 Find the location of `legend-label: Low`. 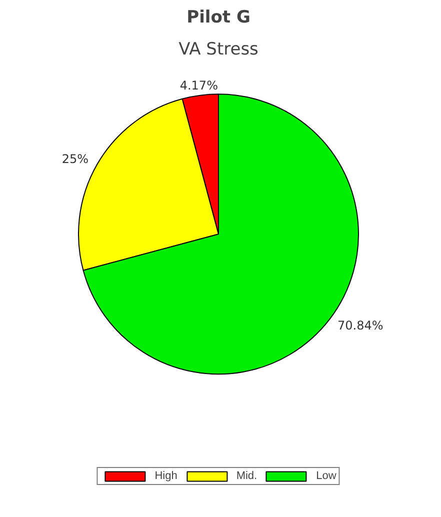

legend-label: Low is located at coordinates (326, 476).